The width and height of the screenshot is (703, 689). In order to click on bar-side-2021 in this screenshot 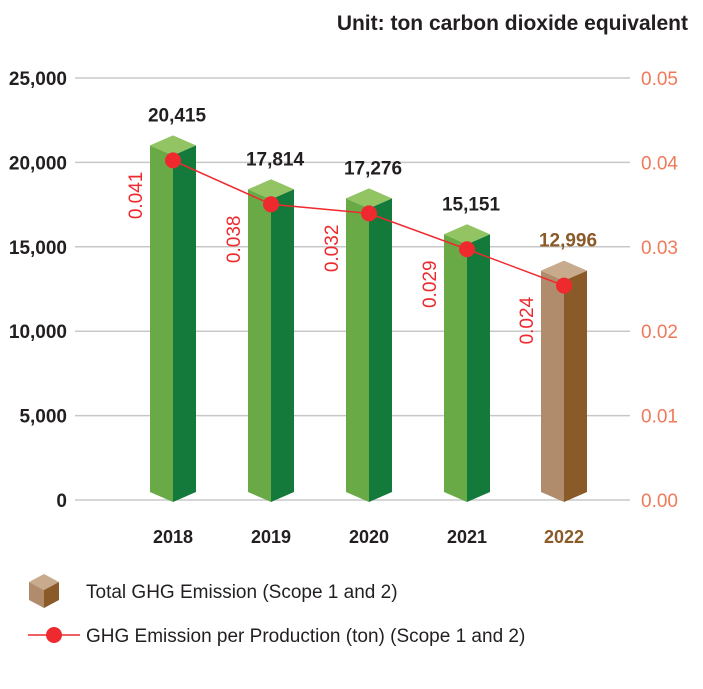, I will do `click(478, 368)`.